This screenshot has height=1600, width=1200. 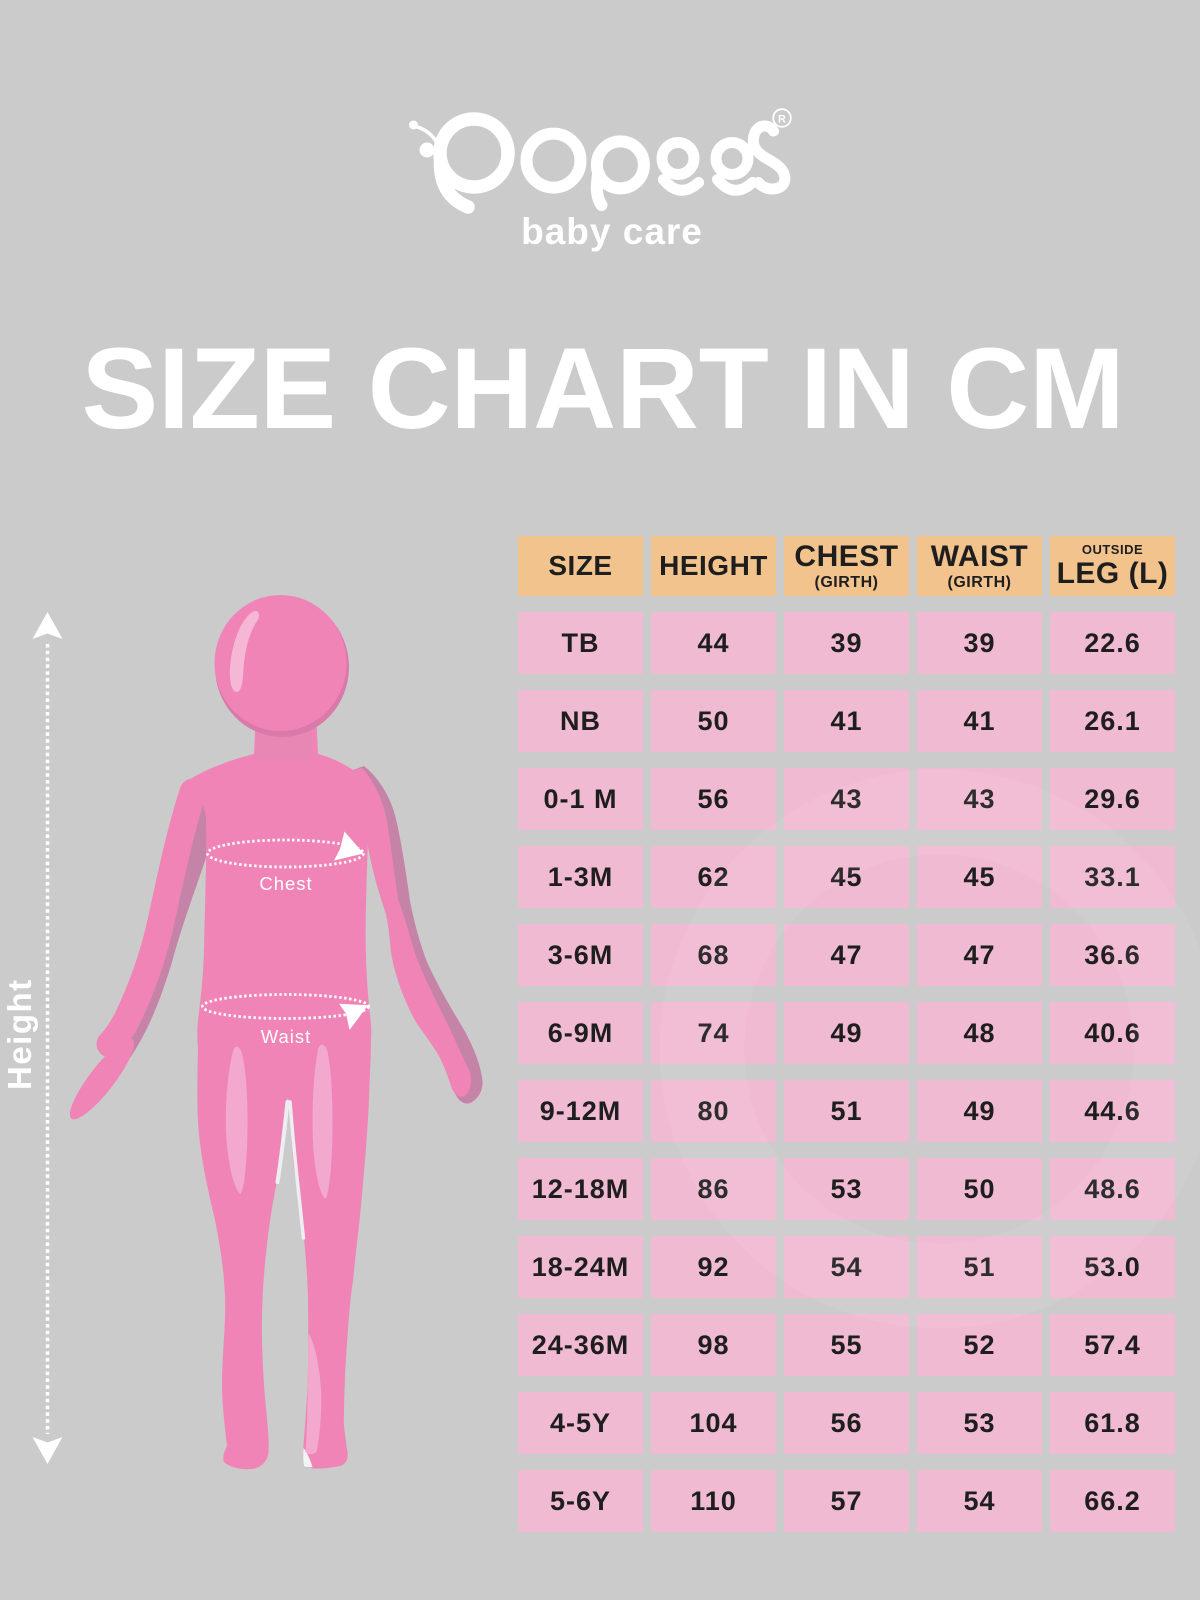 What do you see at coordinates (782, 120) in the screenshot?
I see `svg-text: R` at bounding box center [782, 120].